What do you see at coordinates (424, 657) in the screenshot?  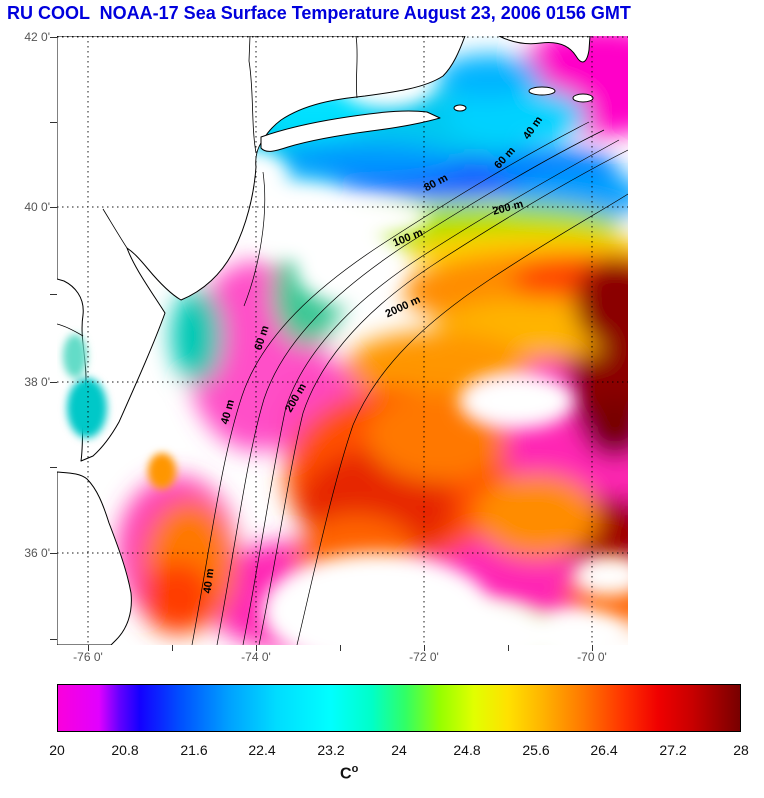 I see `x-axis-label-72: -72 0'` at bounding box center [424, 657].